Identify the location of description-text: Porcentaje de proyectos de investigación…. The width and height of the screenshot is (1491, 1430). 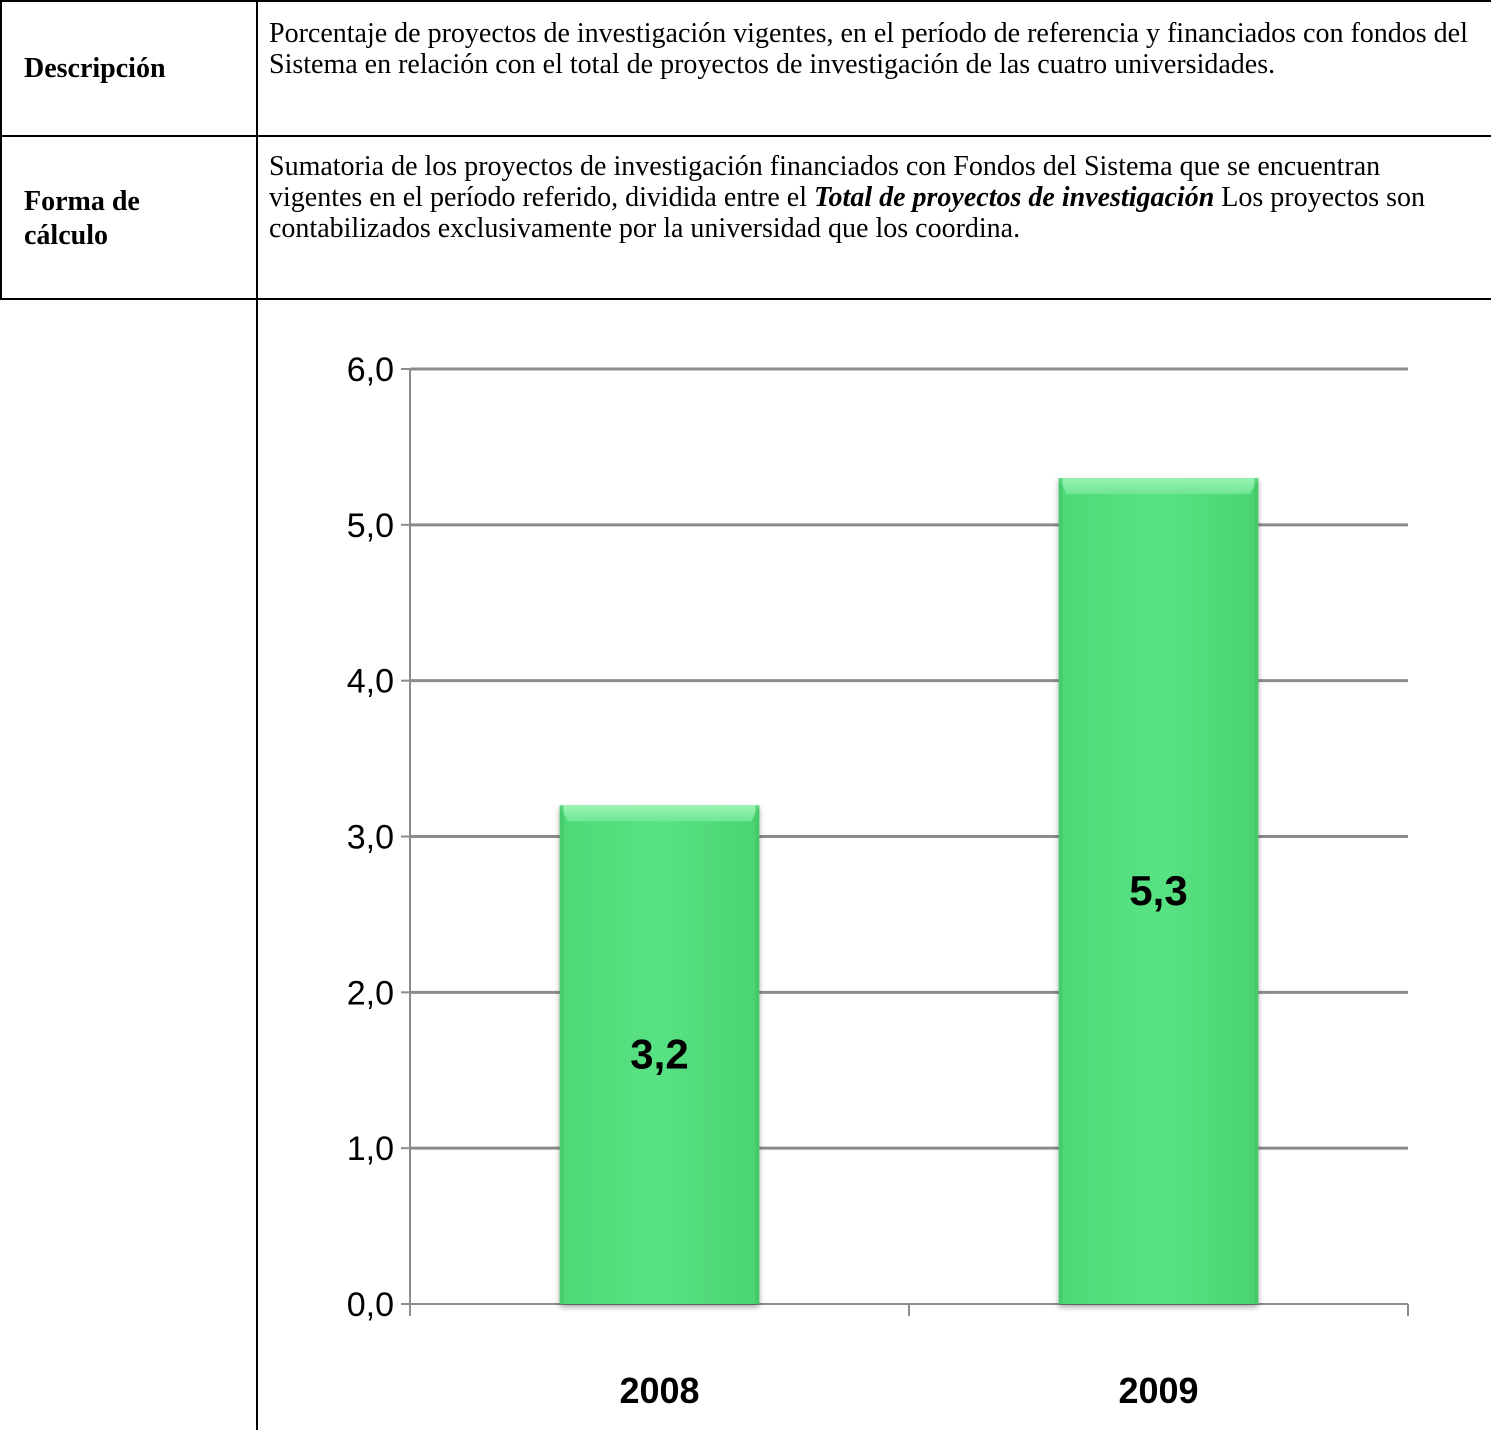
(868, 49).